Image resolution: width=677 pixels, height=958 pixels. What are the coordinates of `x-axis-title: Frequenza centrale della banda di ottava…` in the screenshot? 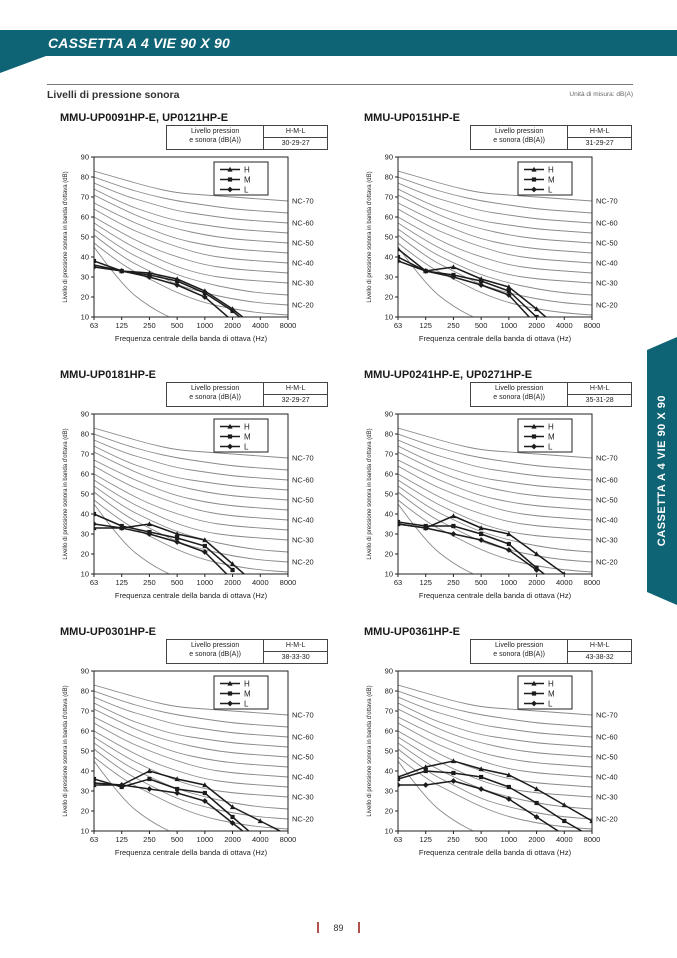 It's located at (495, 338).